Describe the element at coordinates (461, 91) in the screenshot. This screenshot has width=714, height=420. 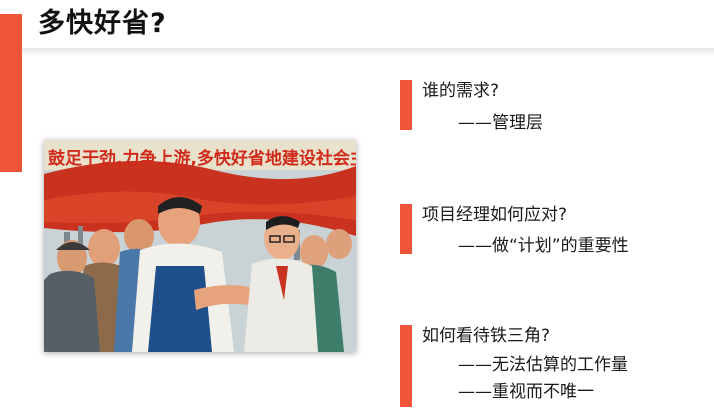
I see `point-question: 谁的需求?` at that location.